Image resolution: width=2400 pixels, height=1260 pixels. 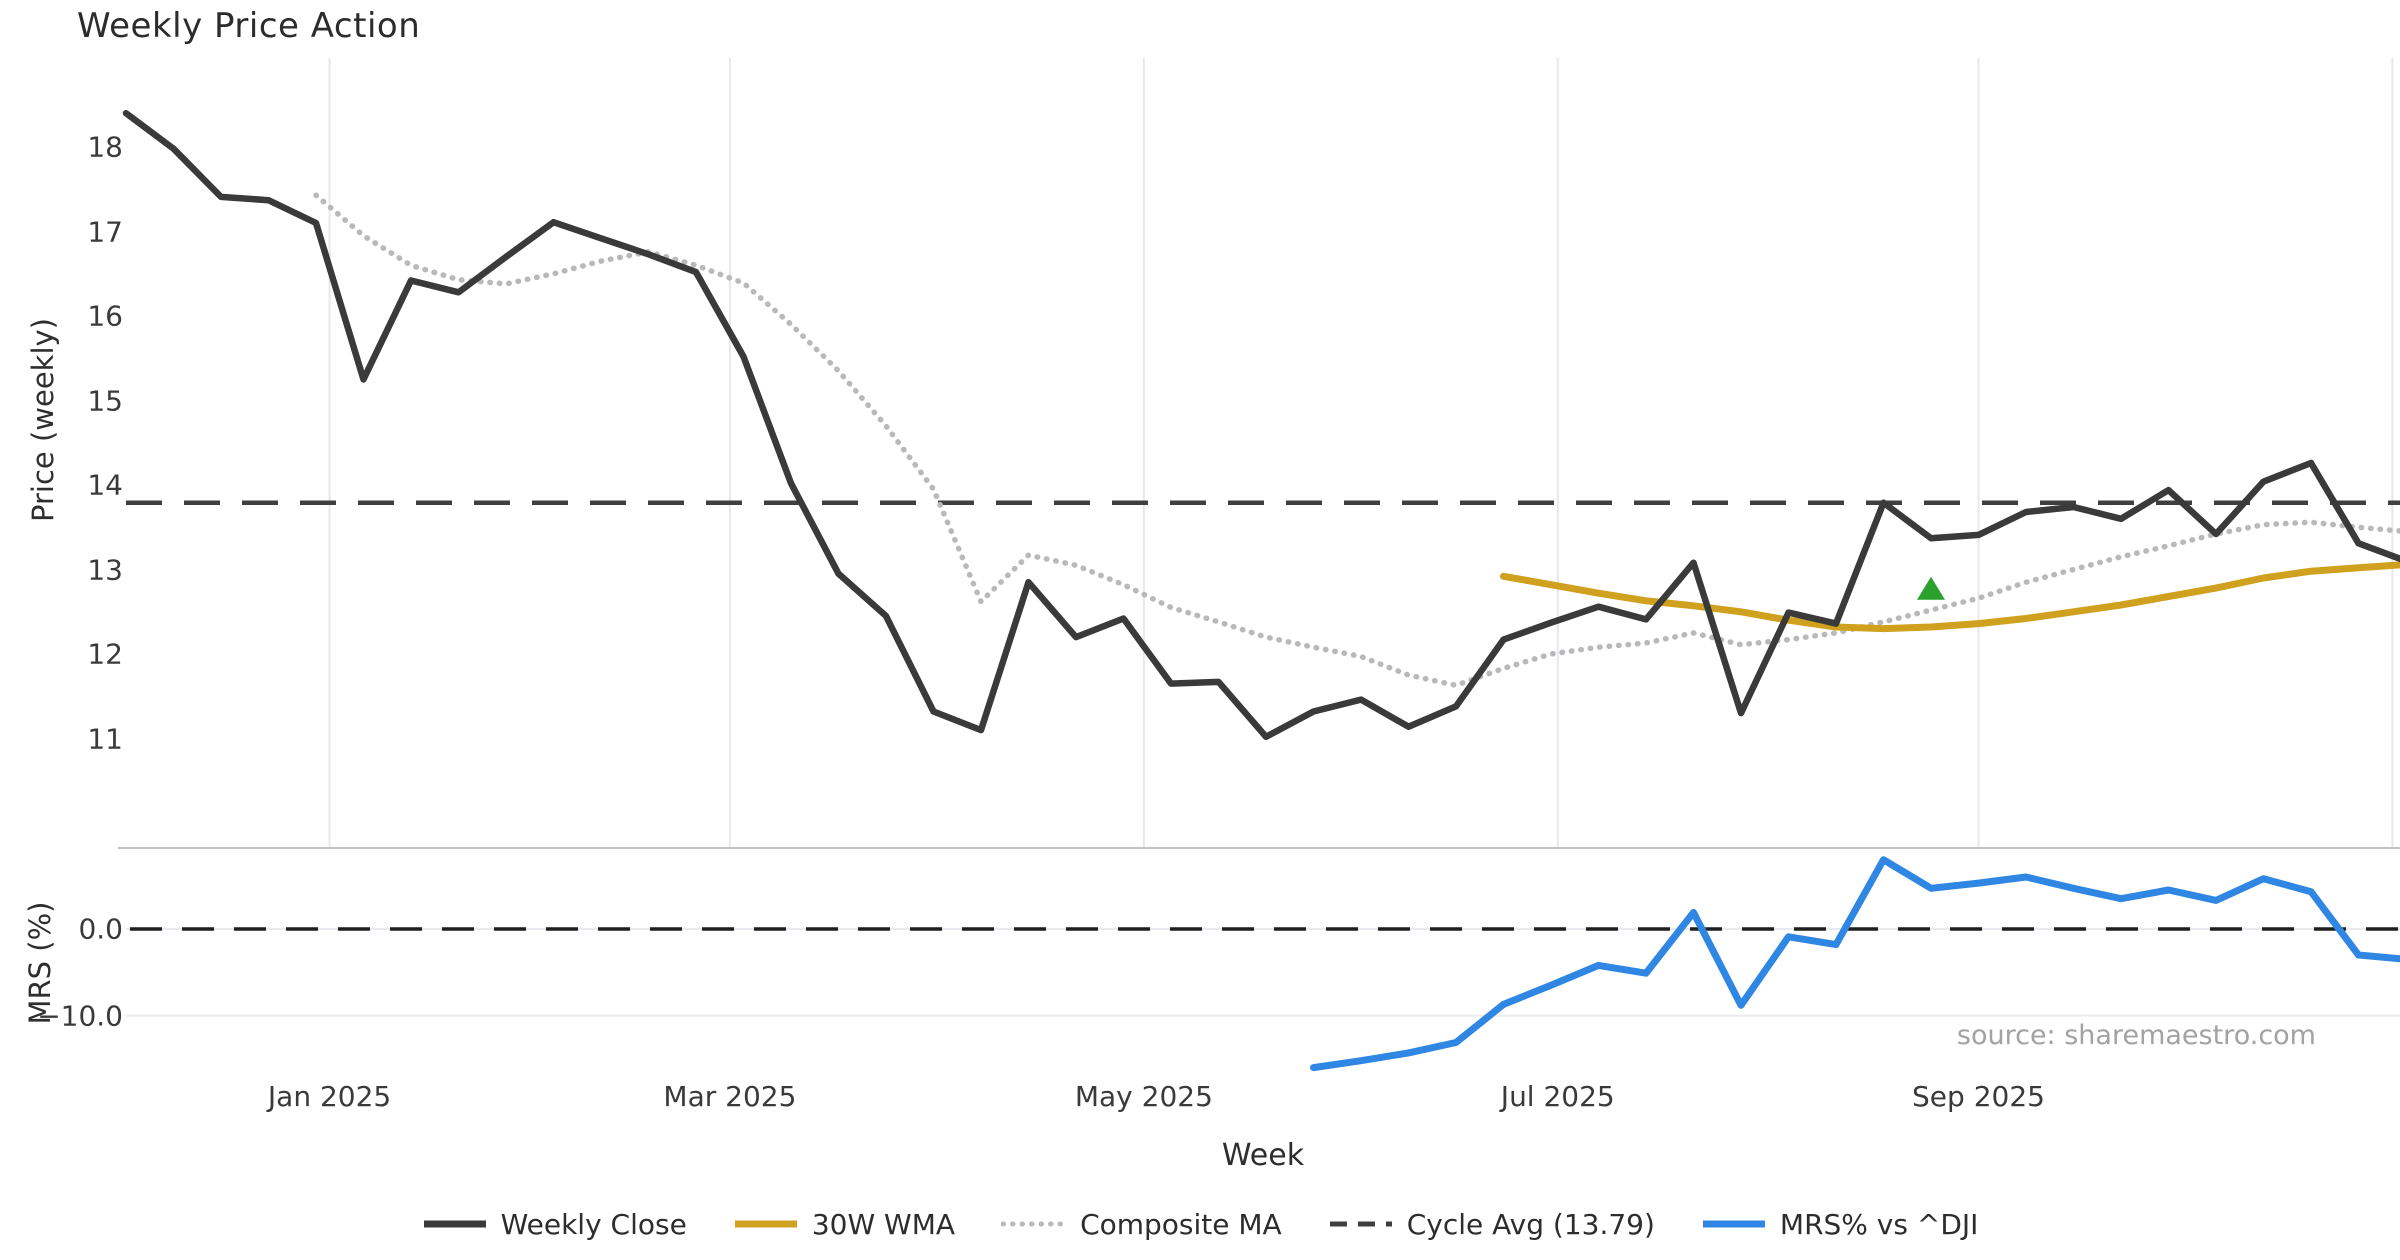 I want to click on wma-swatch-icon, so click(x=766, y=1224).